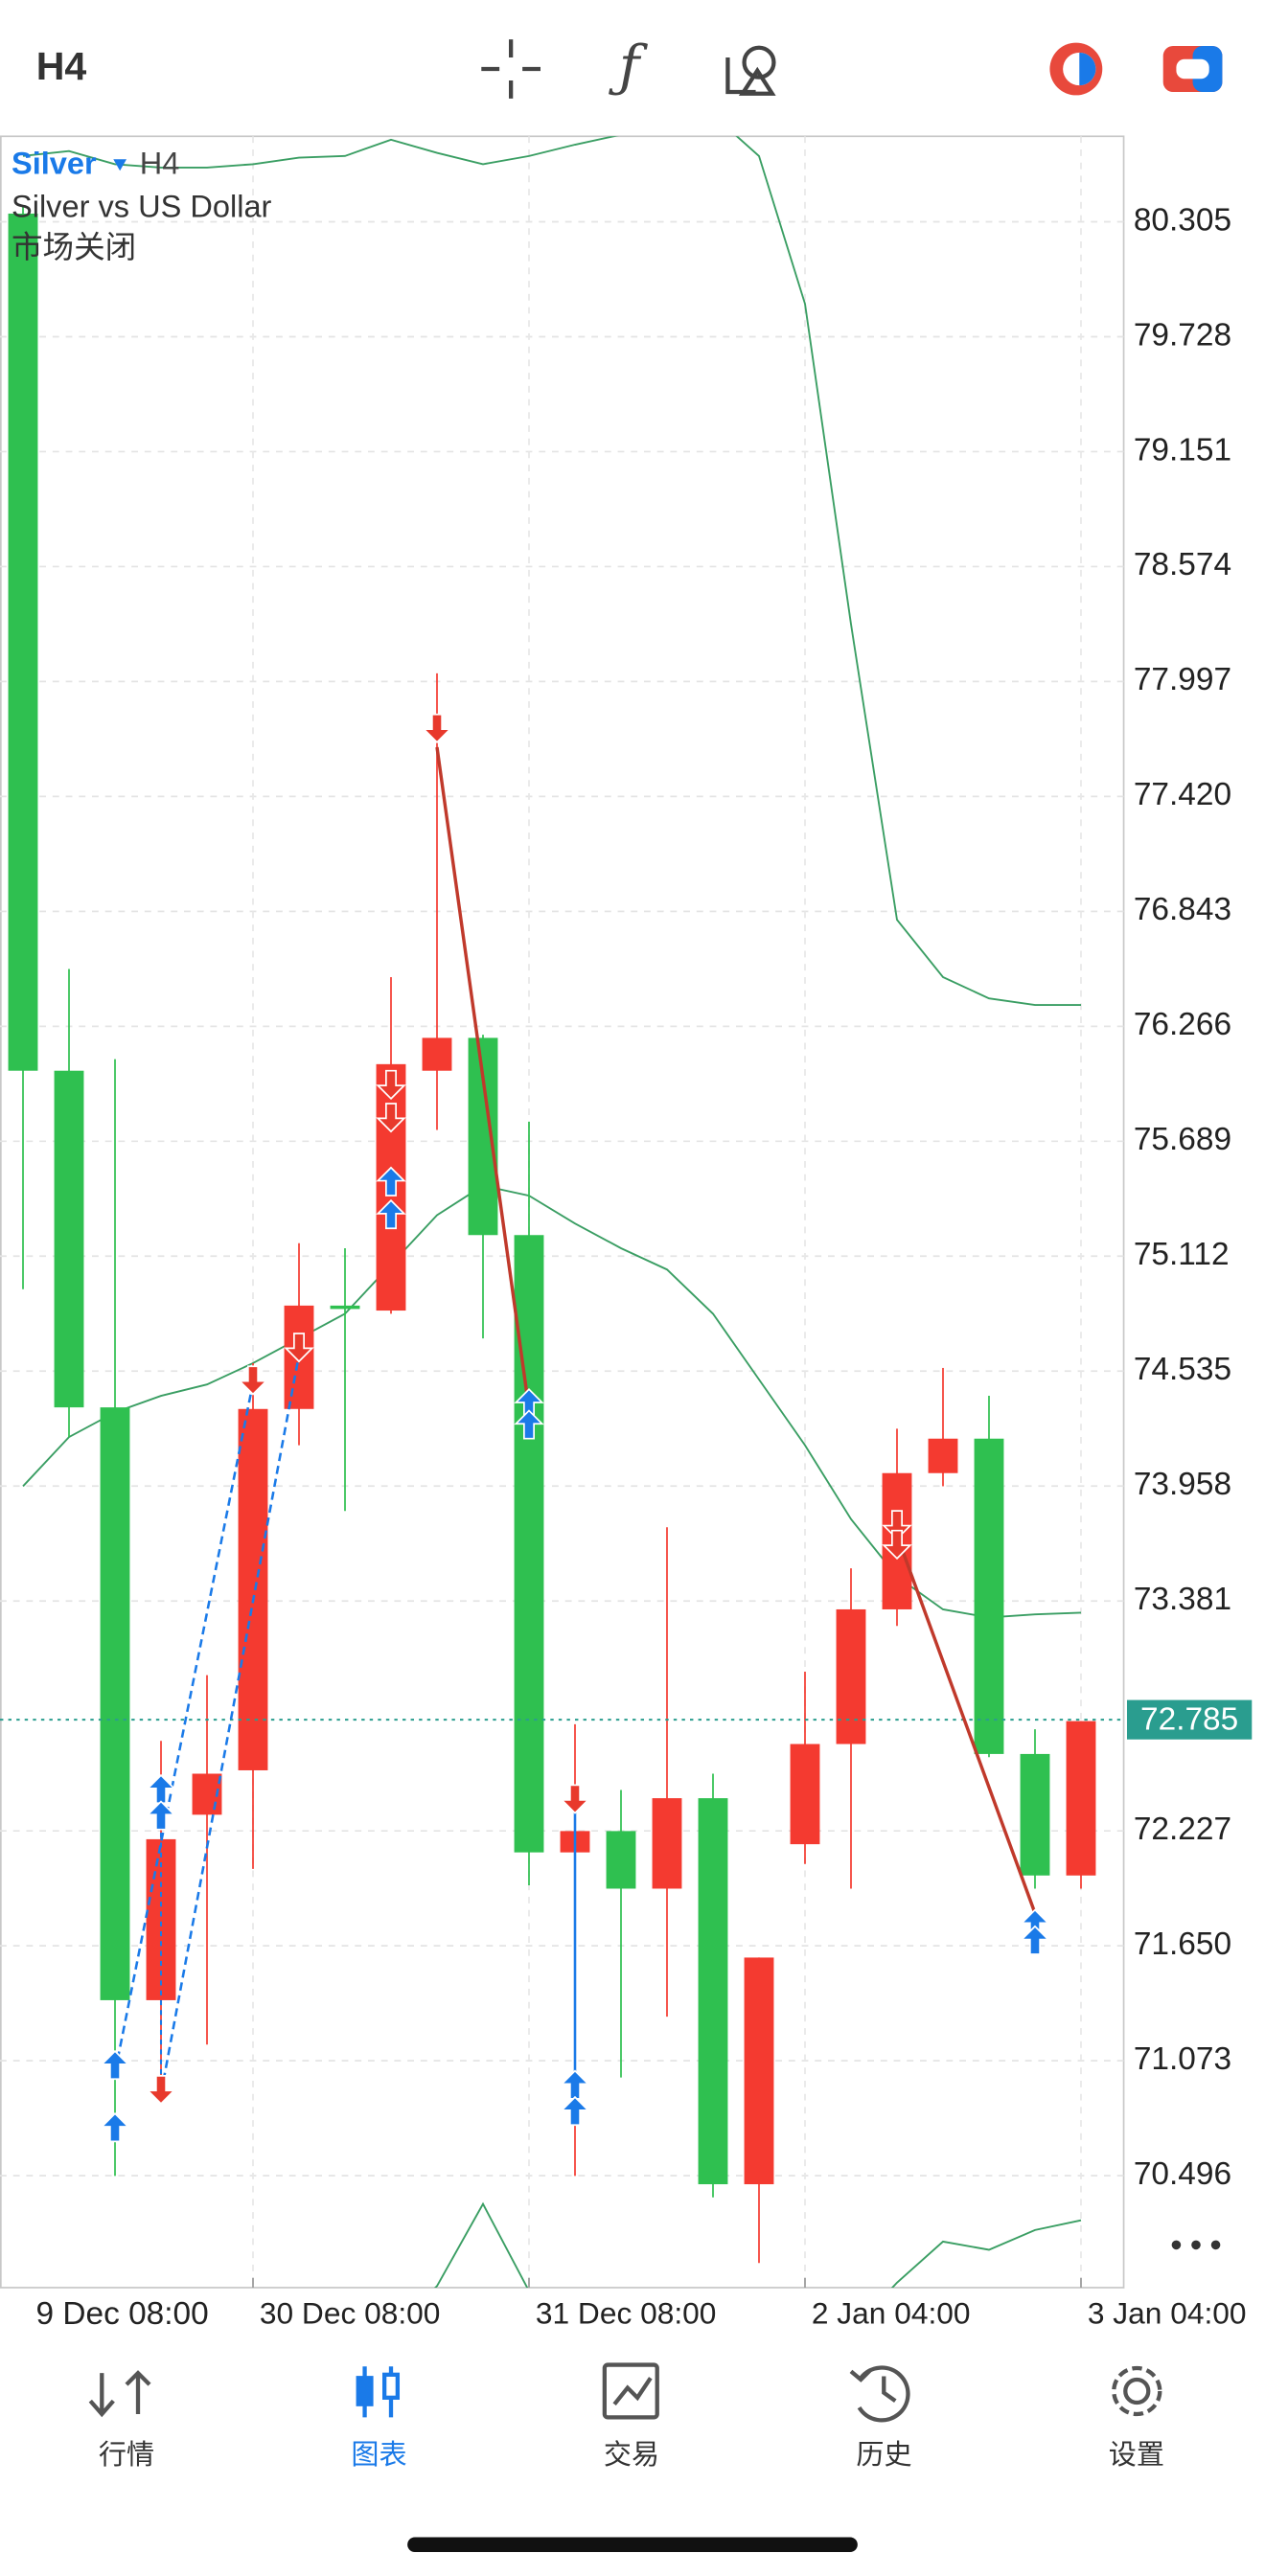 This screenshot has height=2576, width=1265. What do you see at coordinates (626, 2312) in the screenshot?
I see `x-tick-label: 31 Dec 08:00` at bounding box center [626, 2312].